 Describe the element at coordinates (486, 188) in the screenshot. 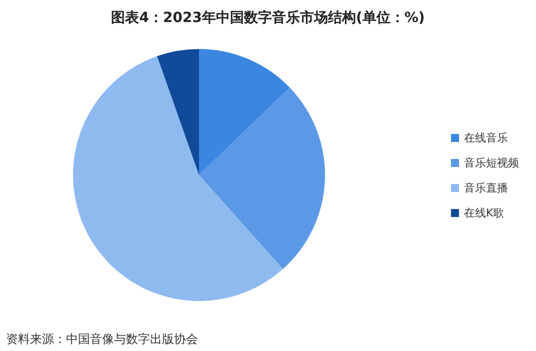

I see `legend-label: 音乐直播` at that location.